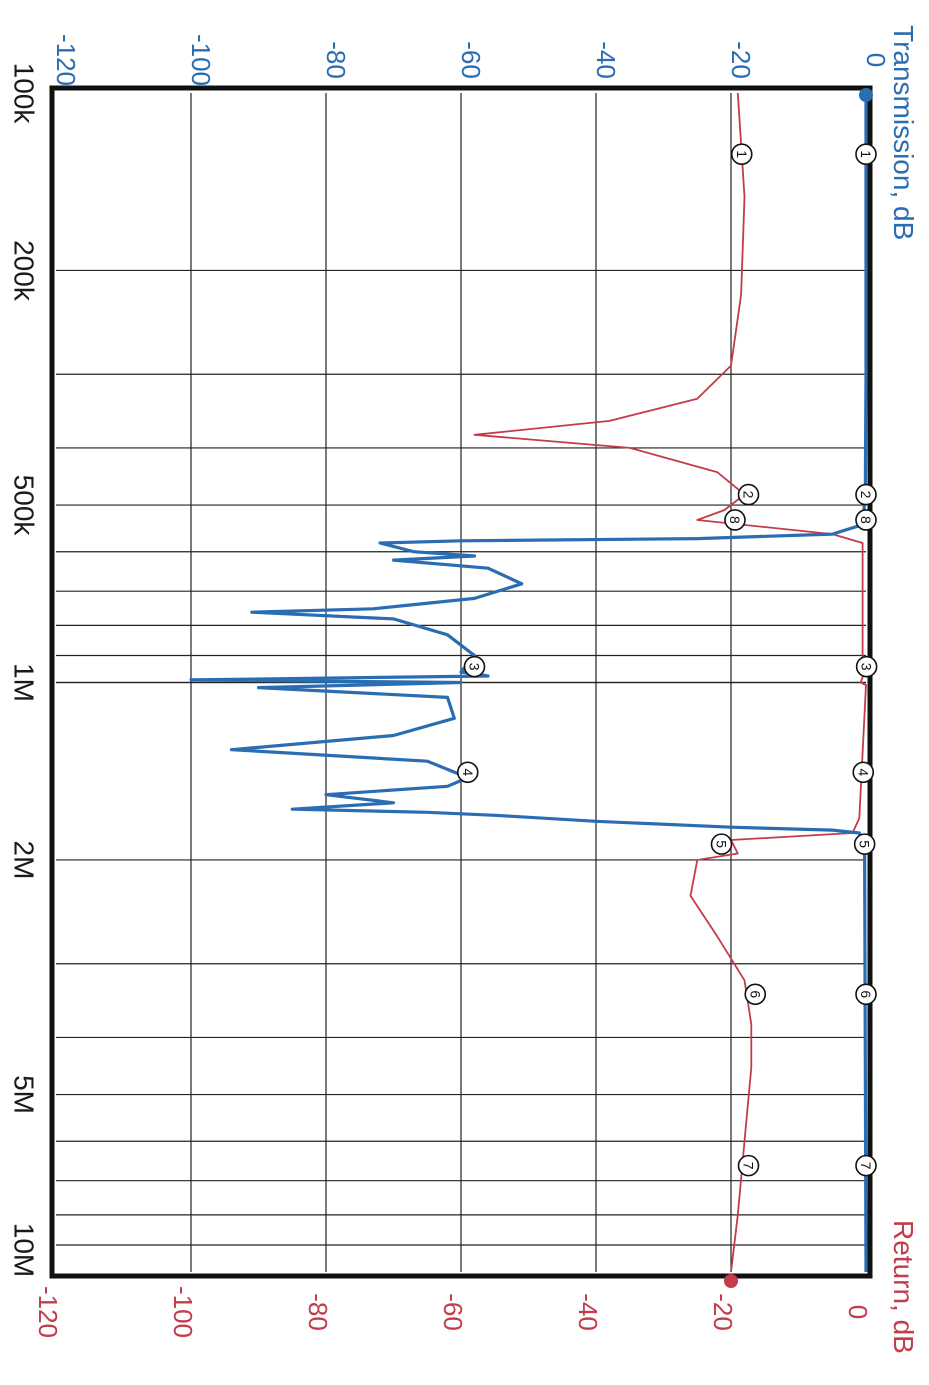  What do you see at coordinates (66, 60) in the screenshot?
I see `transmission-tick-label: -120` at bounding box center [66, 60].